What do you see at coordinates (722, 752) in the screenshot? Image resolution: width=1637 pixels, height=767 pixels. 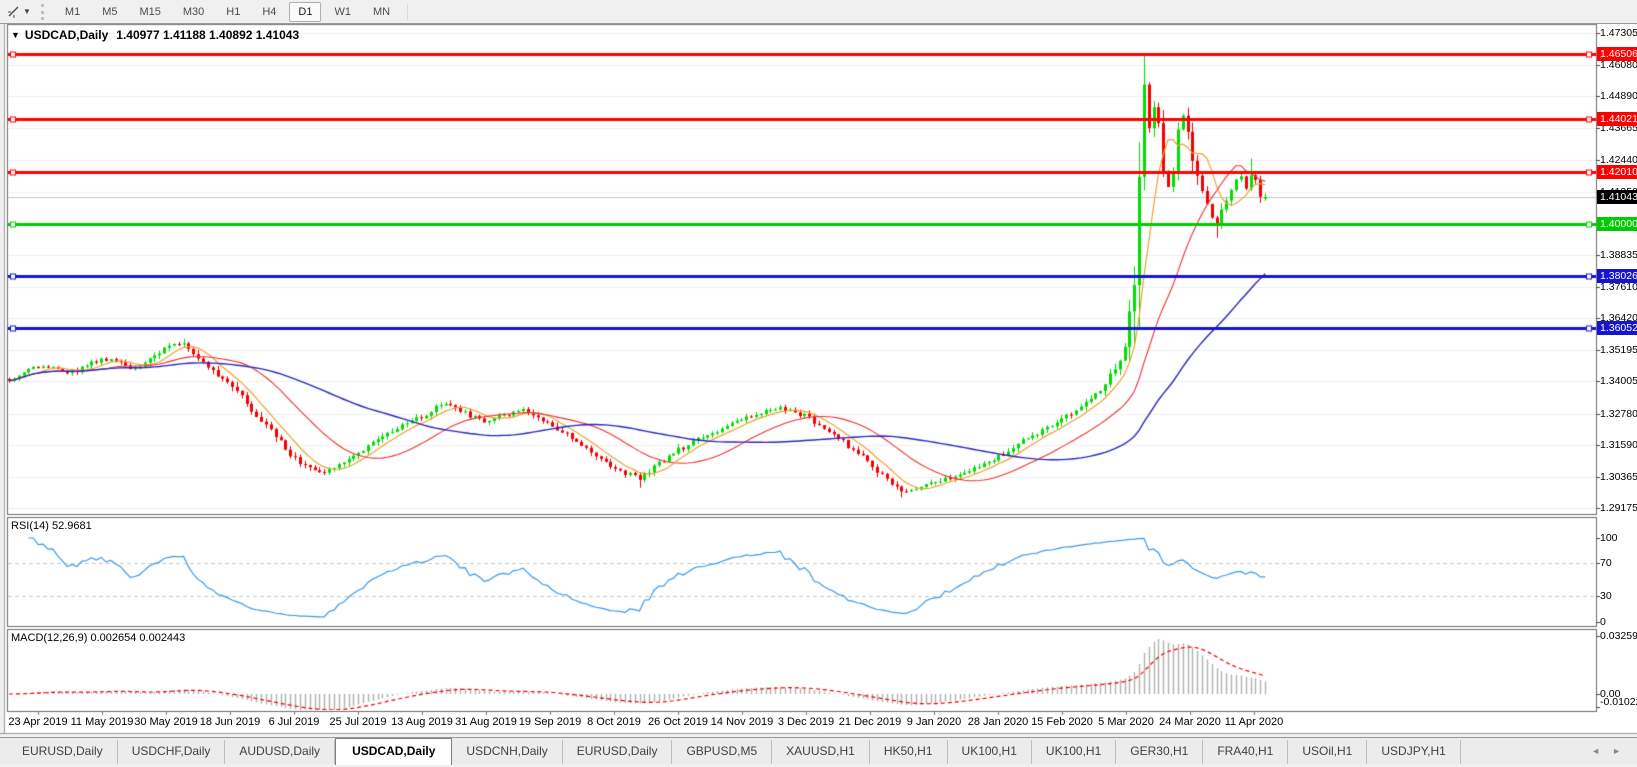 I see `chart-tab-gbpusd-m5: GBPUSD,M5` at bounding box center [722, 752].